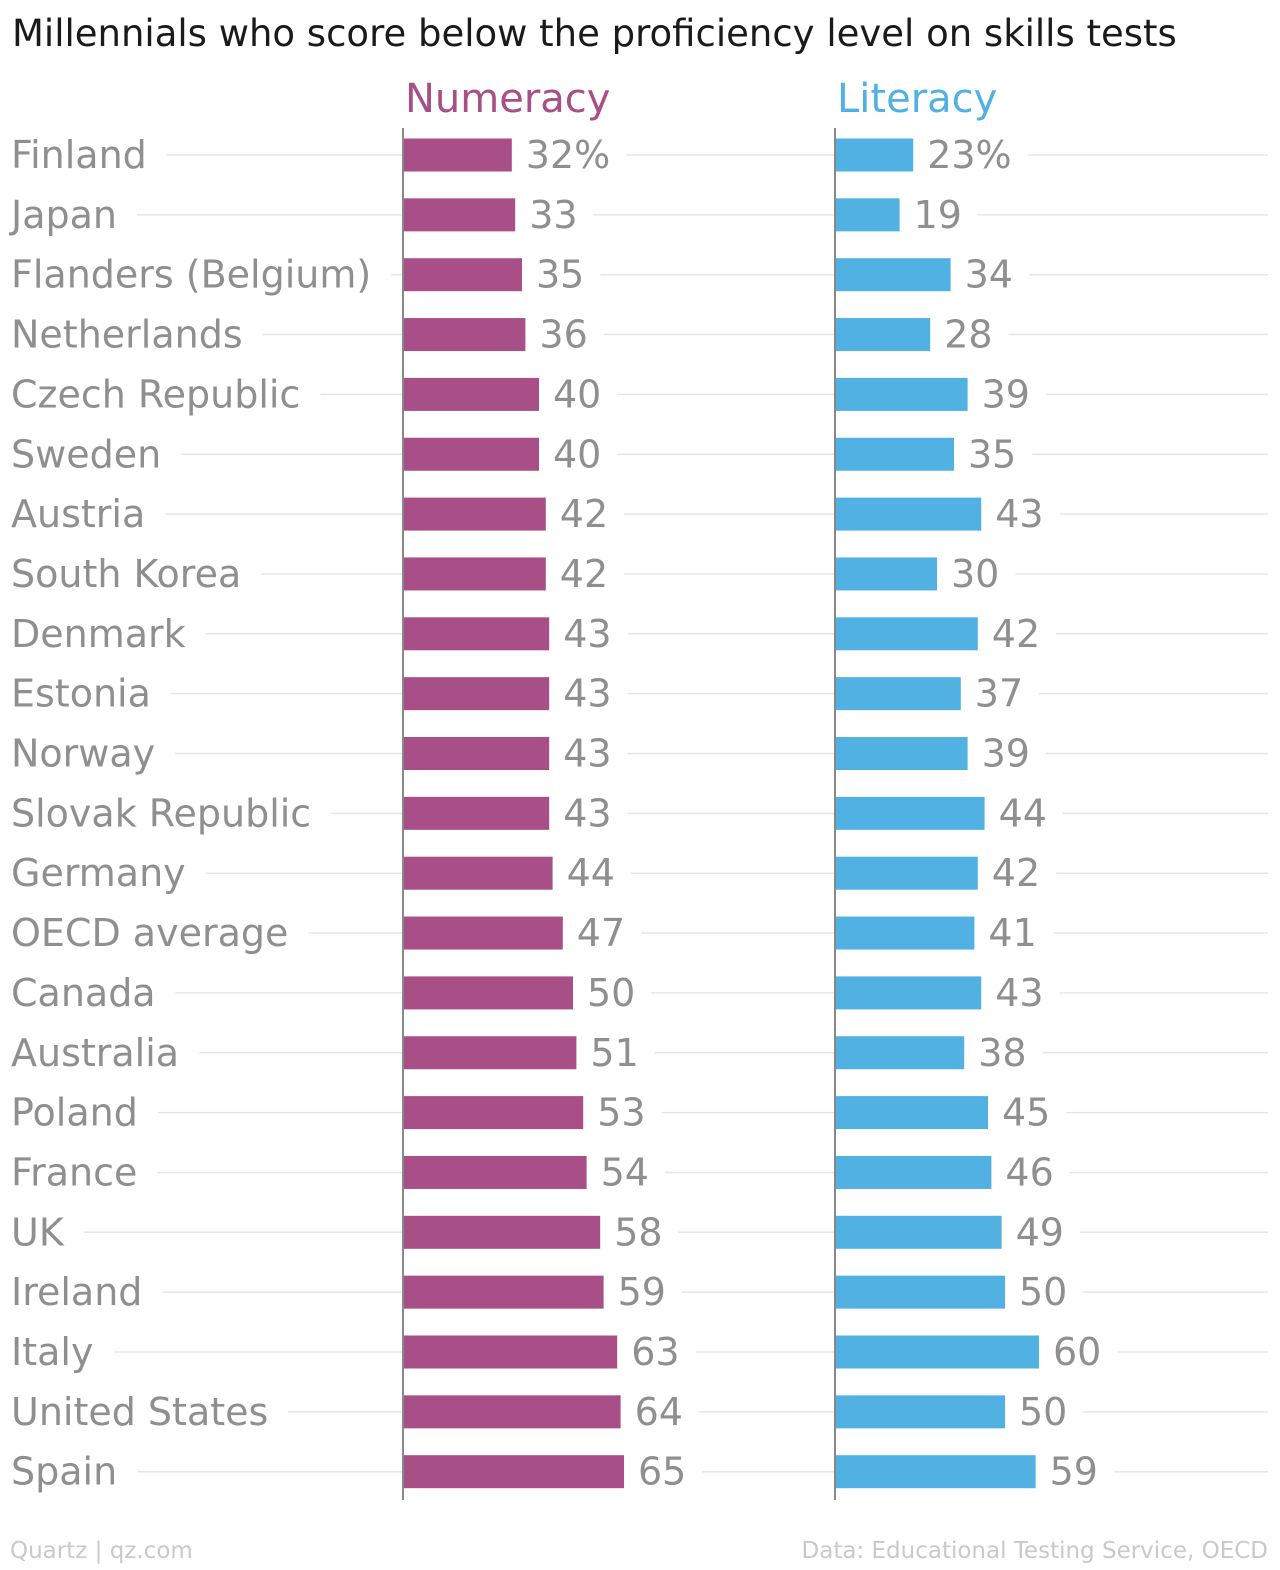 This screenshot has width=1280, height=1570. What do you see at coordinates (937, 1352) in the screenshot?
I see `bar-literacy-italy` at bounding box center [937, 1352].